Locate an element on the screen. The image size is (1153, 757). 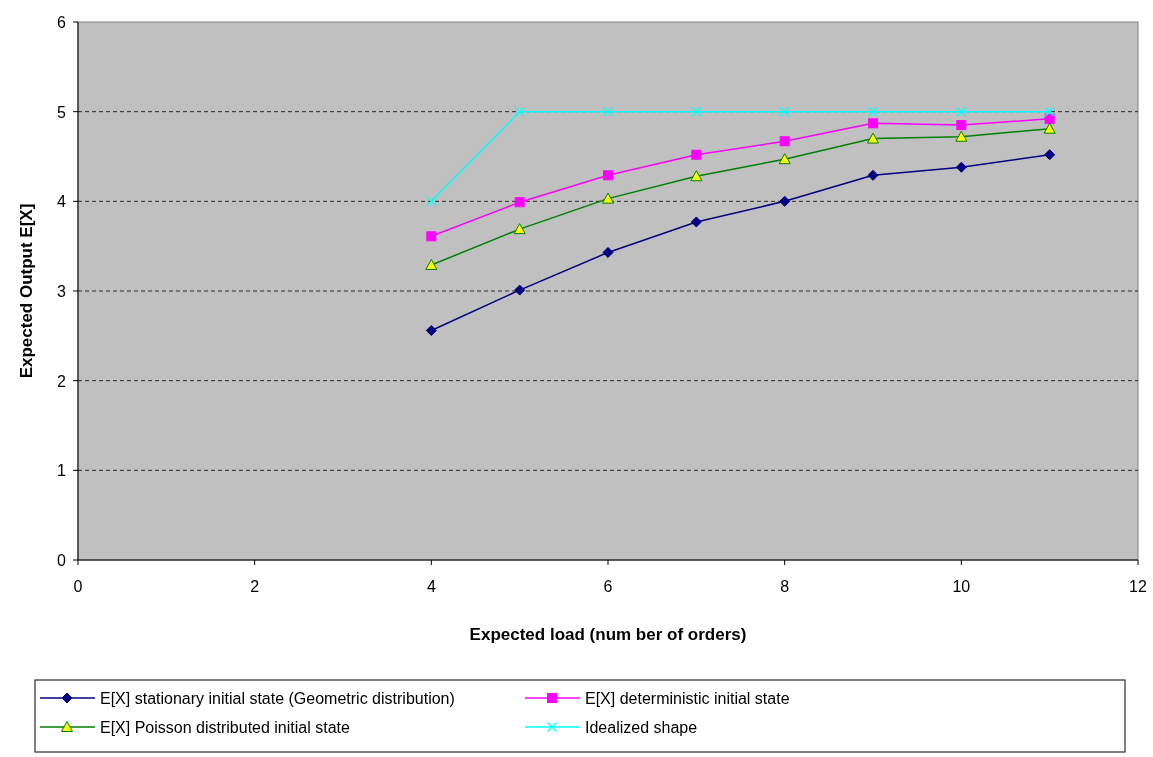
x-tick-label: 12 is located at coordinates (1138, 586).